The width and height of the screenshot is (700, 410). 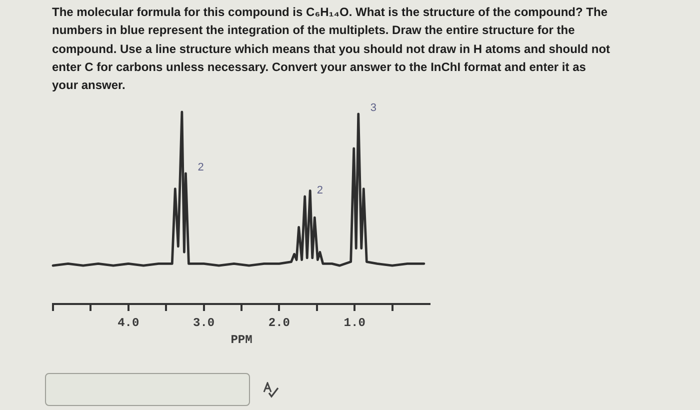 What do you see at coordinates (373, 108) in the screenshot?
I see `annotation: 3` at bounding box center [373, 108].